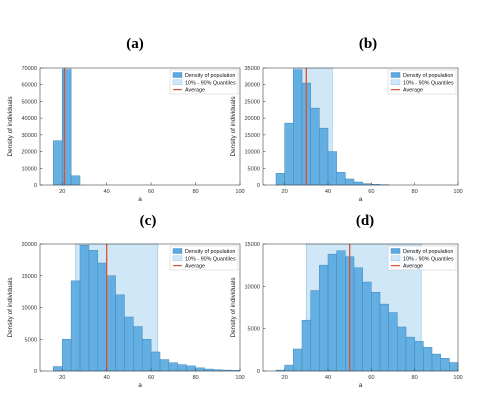 This screenshot has height=400, width=477. Describe the element at coordinates (135, 44) in the screenshot. I see `panel-label: (a)` at that location.